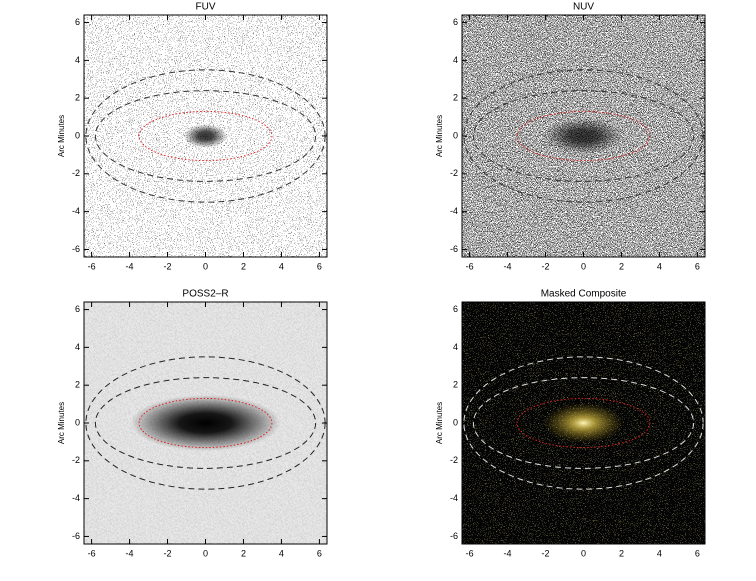 This screenshot has width=756, height=581. What do you see at coordinates (583, 7) in the screenshot?
I see `panel-title: NUV` at bounding box center [583, 7].